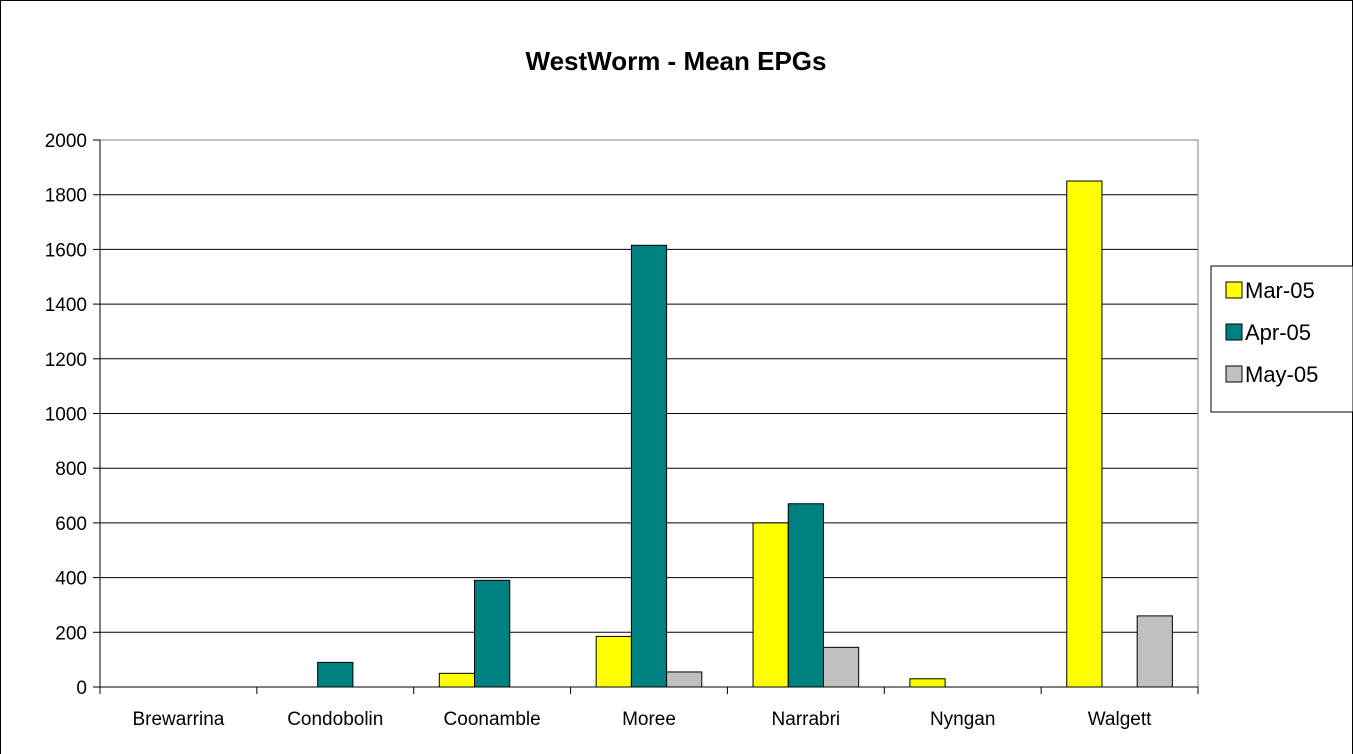 This screenshot has width=1353, height=754. Describe the element at coordinates (1120, 719) in the screenshot. I see `x-tick-label: Walgett` at that location.